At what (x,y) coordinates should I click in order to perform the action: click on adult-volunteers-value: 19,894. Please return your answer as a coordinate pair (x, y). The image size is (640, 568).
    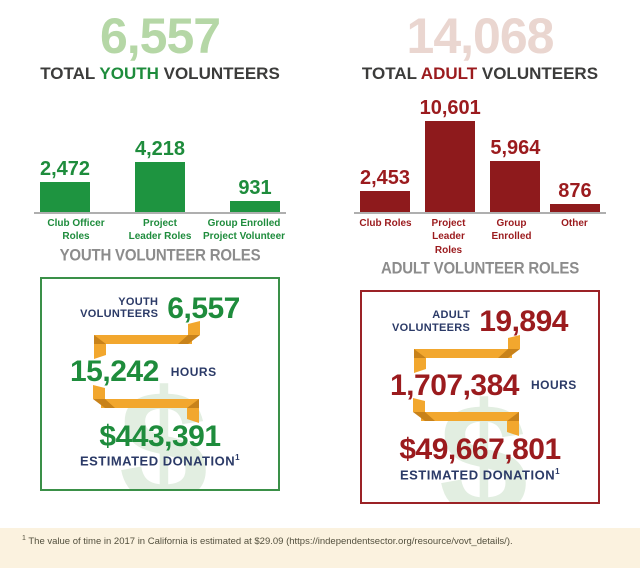
    Looking at the image, I should click on (523, 321).